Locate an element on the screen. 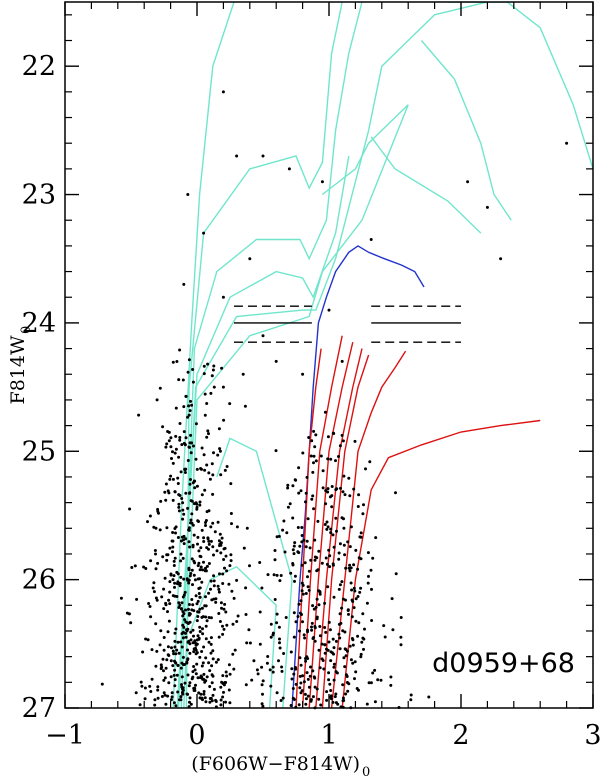  y-axis-title-subscript: 0 is located at coordinates (26, 330).